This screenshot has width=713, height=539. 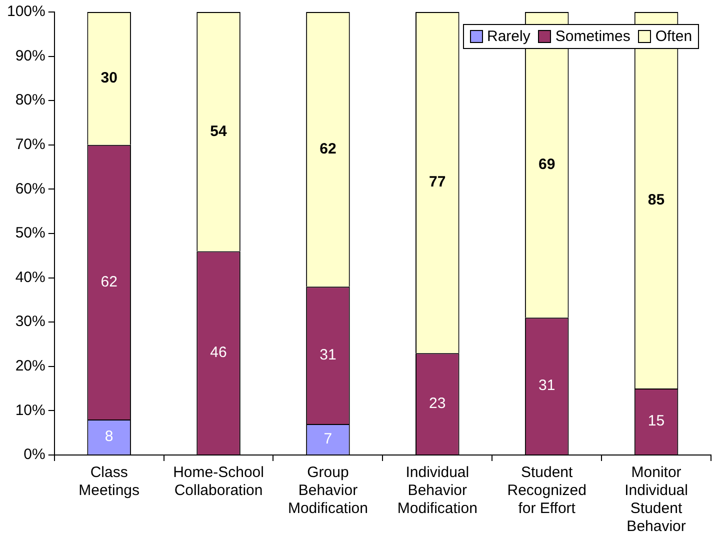 What do you see at coordinates (30, 233) in the screenshot?
I see `y-tick-label: 50%` at bounding box center [30, 233].